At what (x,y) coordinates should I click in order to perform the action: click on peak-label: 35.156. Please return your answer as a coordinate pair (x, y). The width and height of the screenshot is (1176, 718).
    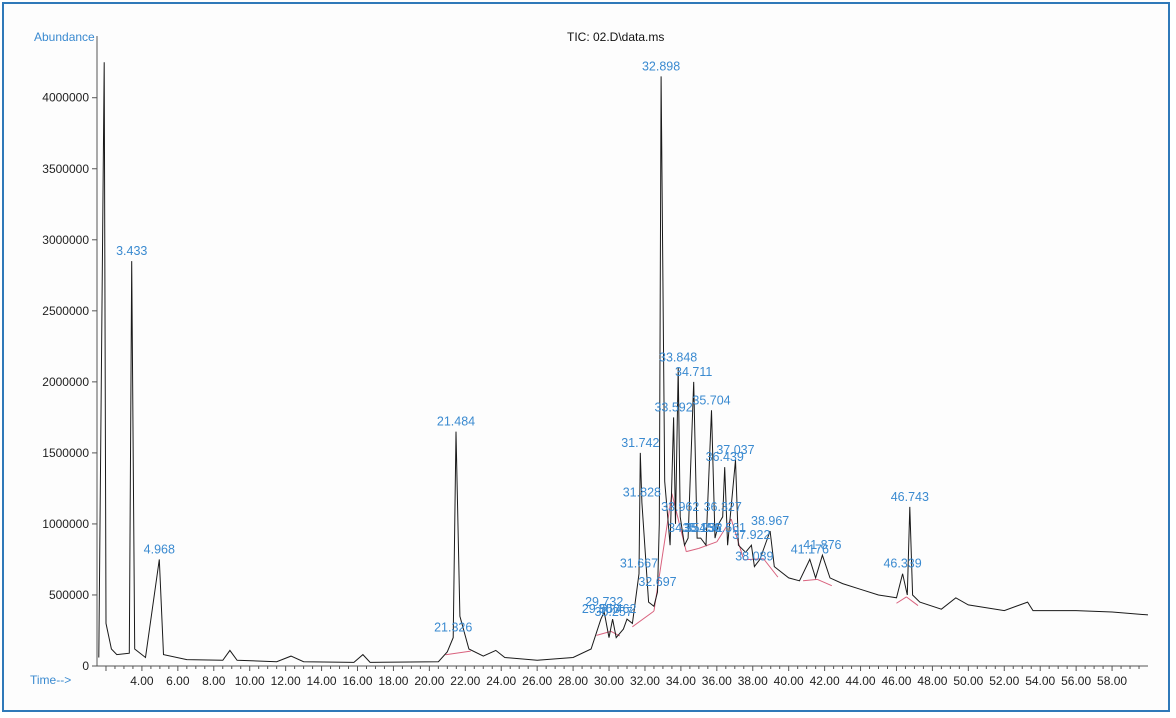
    Looking at the image, I should click on (702, 528).